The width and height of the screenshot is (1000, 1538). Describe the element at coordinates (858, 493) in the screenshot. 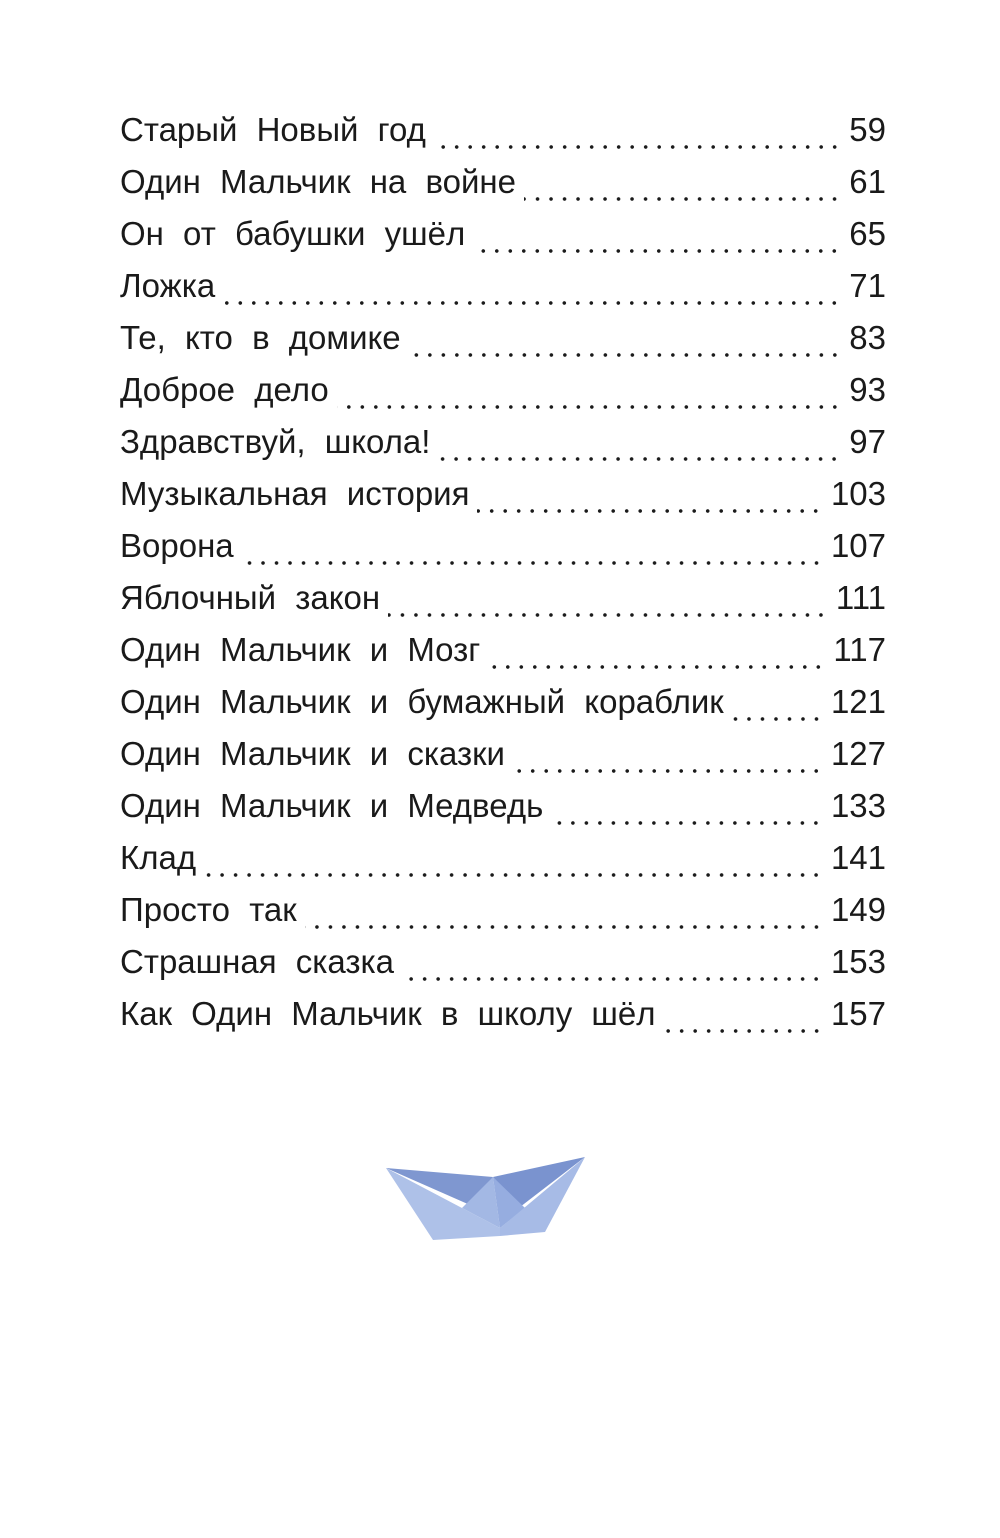

I see `toc-page-number: 103` at that location.